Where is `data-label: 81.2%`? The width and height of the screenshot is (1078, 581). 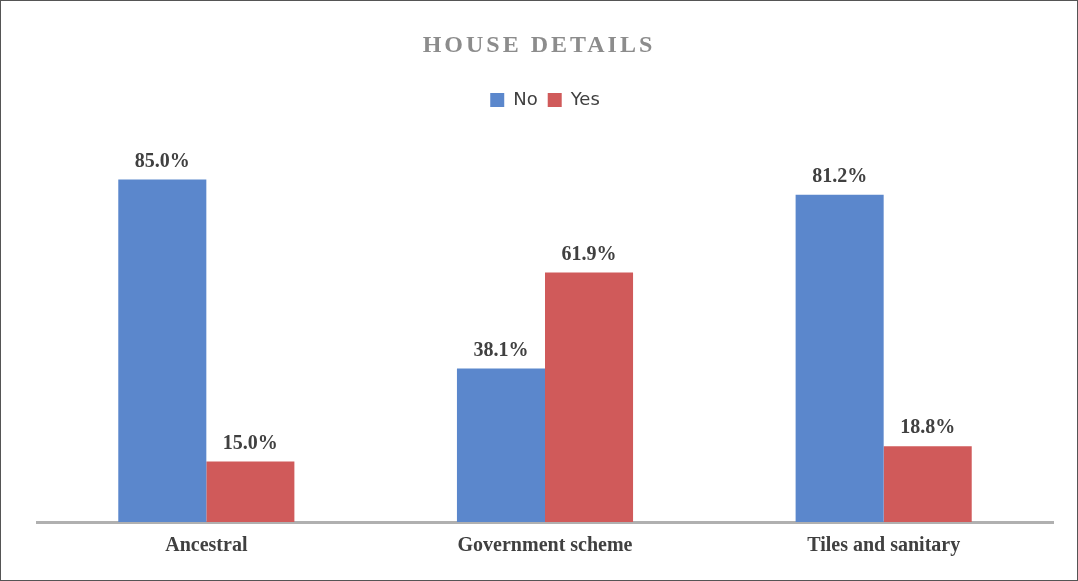 data-label: 81.2% is located at coordinates (840, 174).